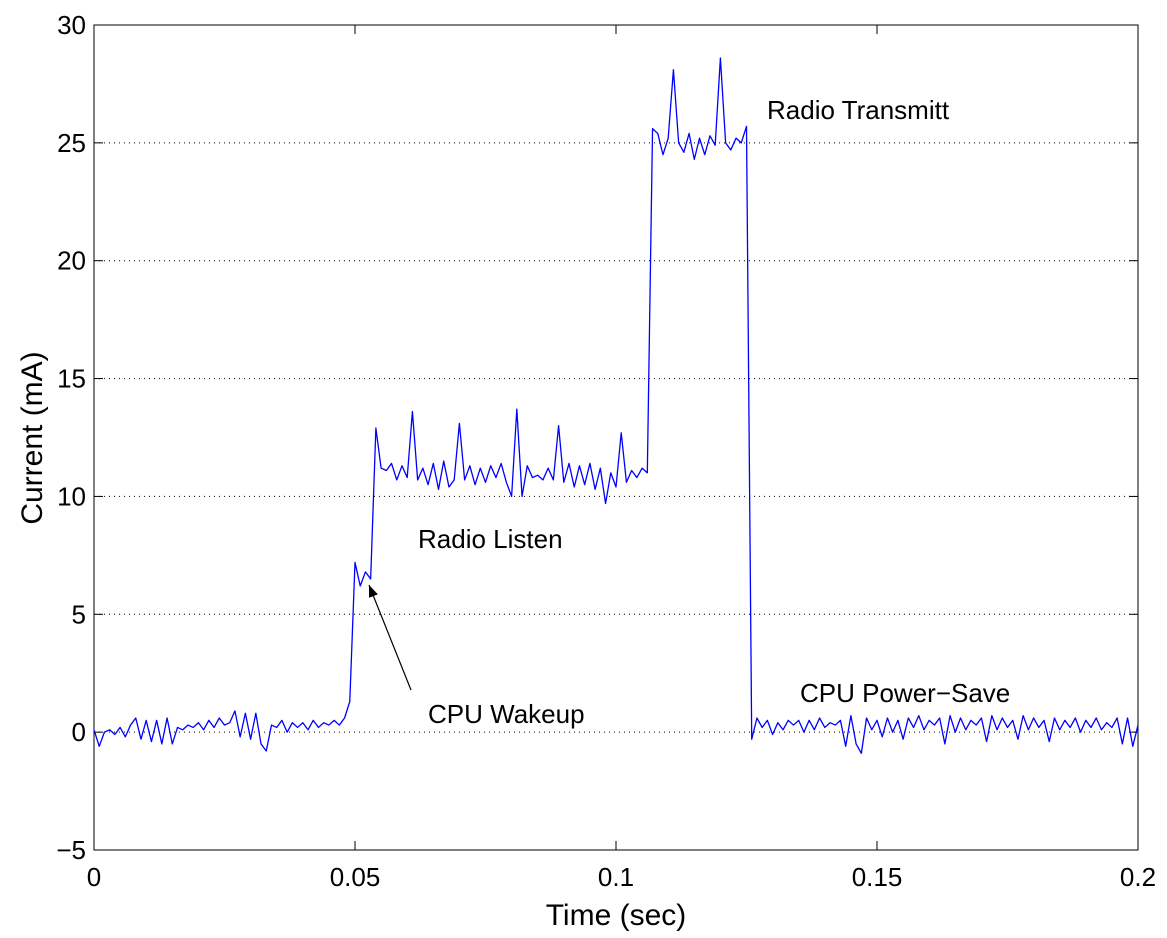  I want to click on y-tick-label: 30, so click(71, 25).